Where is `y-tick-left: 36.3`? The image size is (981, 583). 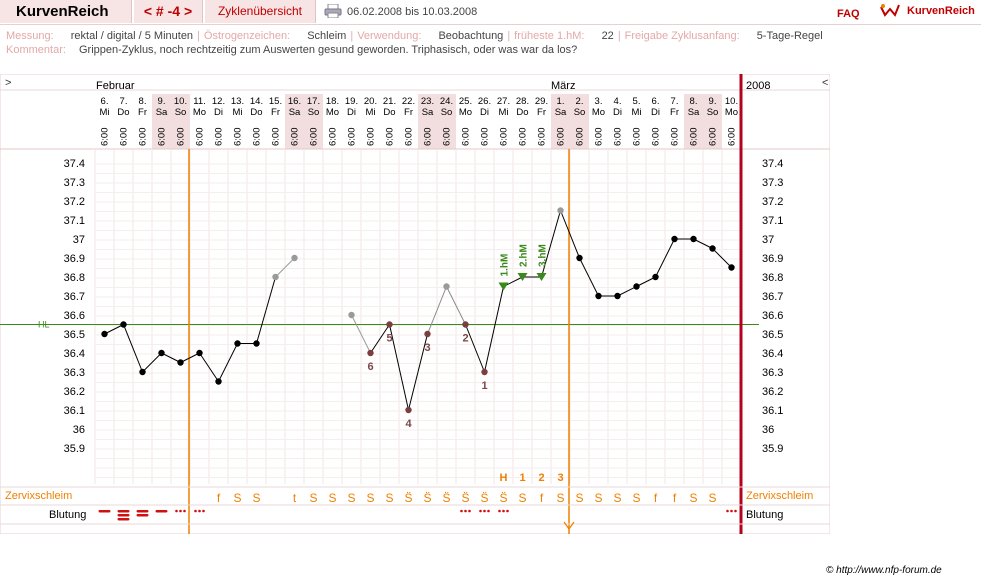 y-tick-left: 36.3 is located at coordinates (74, 373).